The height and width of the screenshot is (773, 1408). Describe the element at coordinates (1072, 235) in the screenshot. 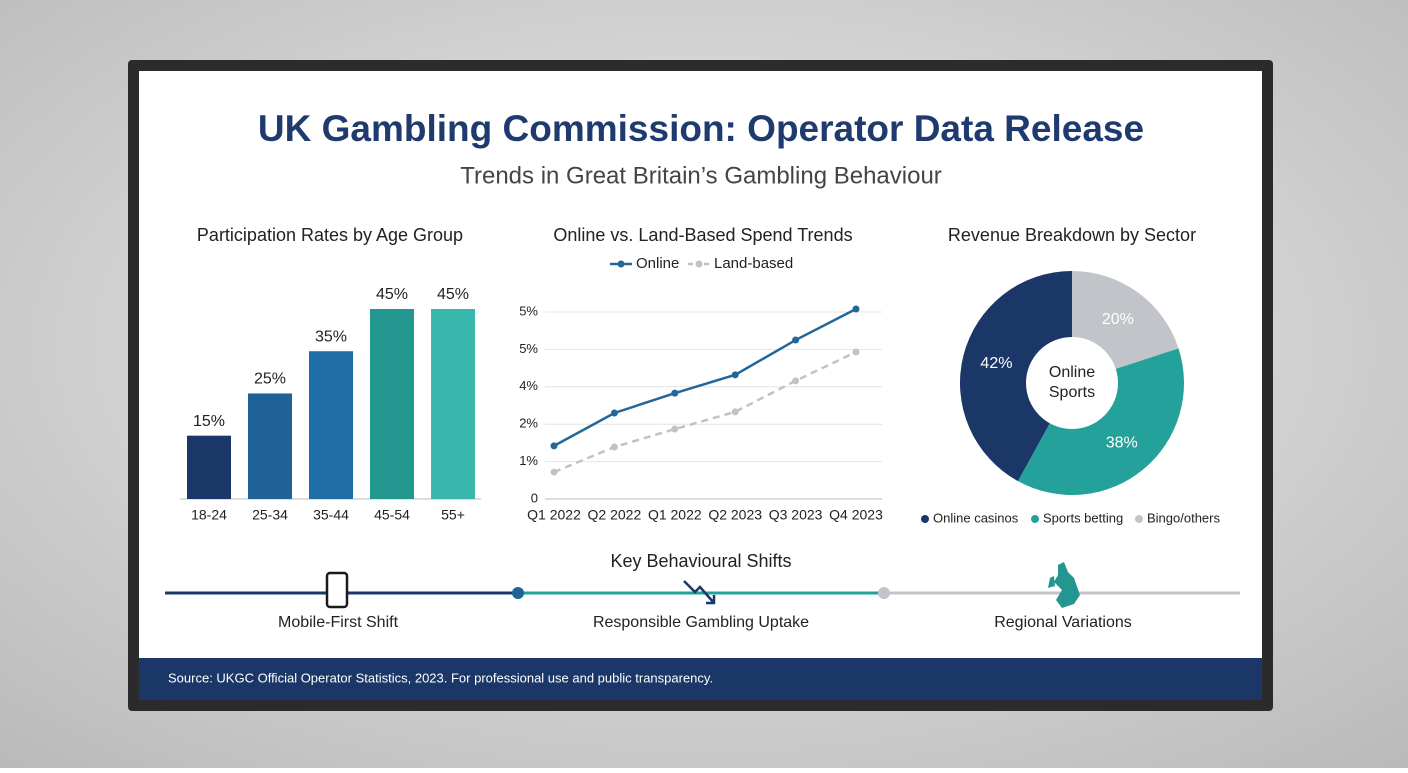

I see `chart-title: Revenue Breakdown by Sector` at that location.